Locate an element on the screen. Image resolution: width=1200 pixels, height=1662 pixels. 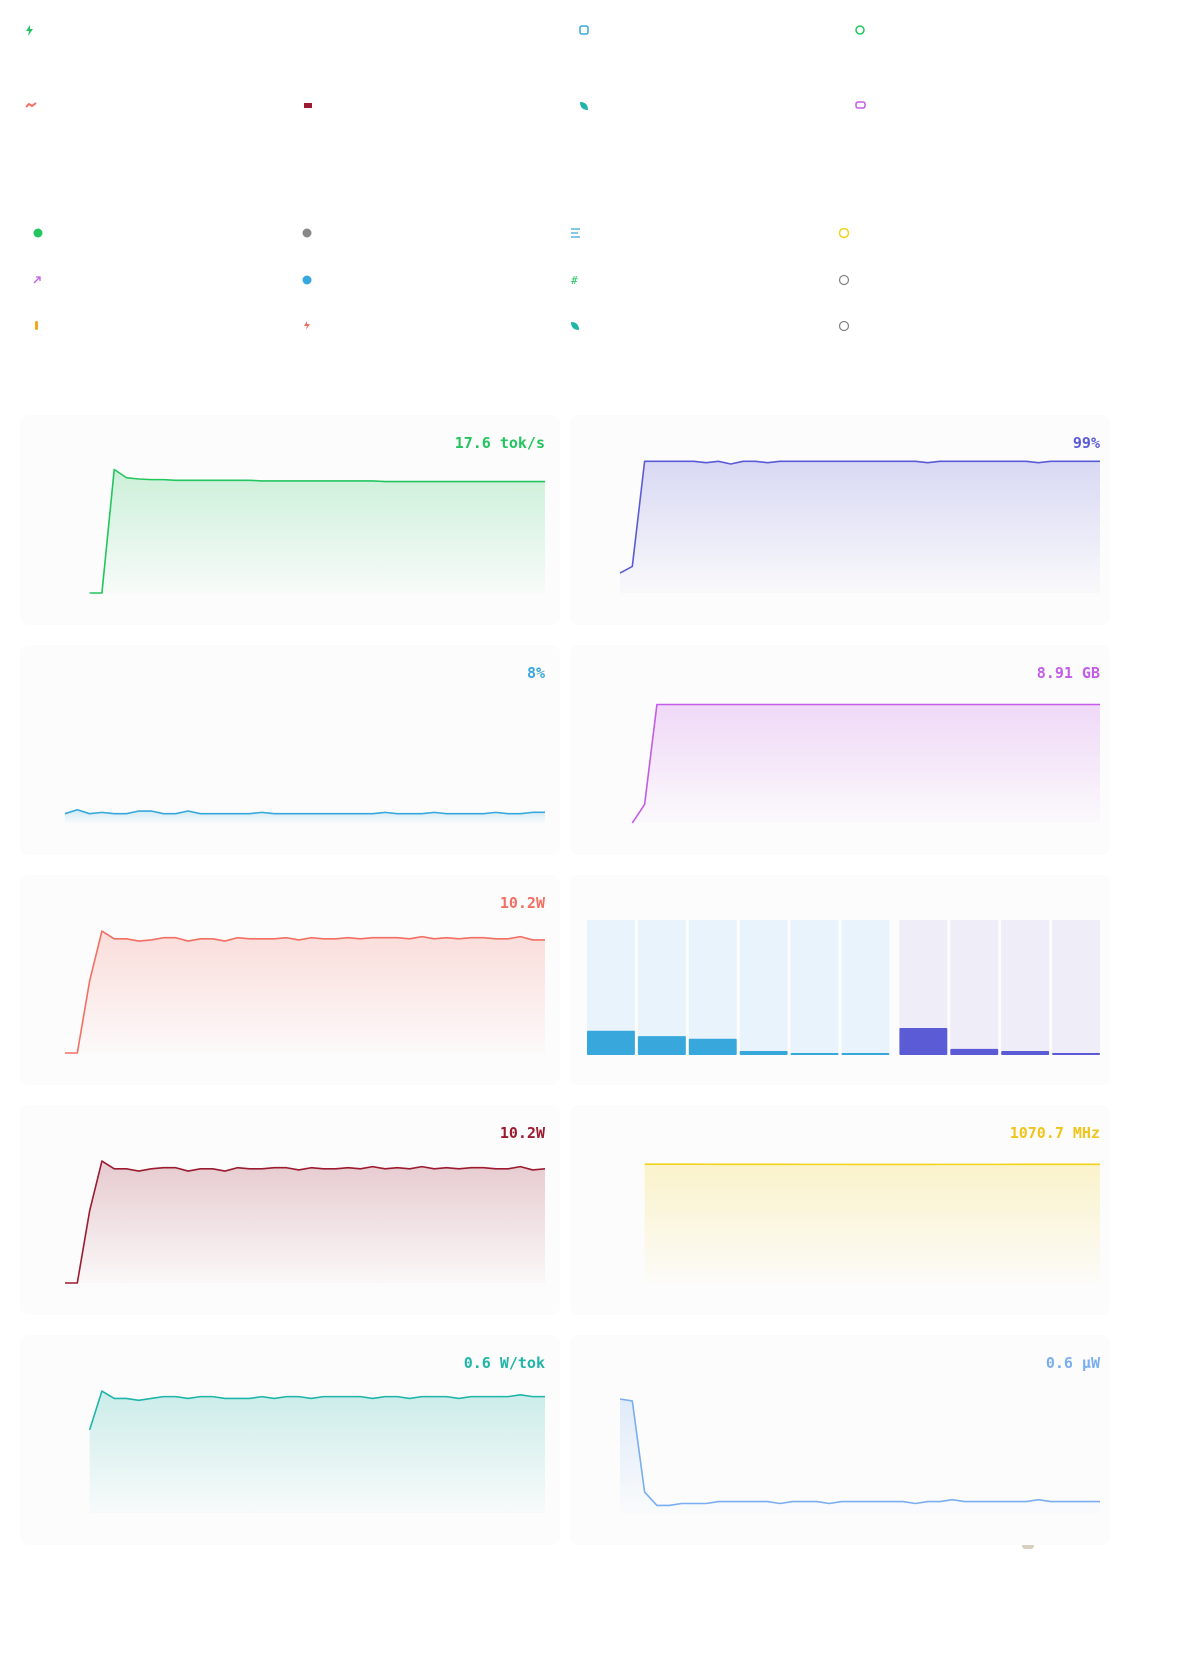
value-label: 1070.7 MHz is located at coordinates (1055, 1133).